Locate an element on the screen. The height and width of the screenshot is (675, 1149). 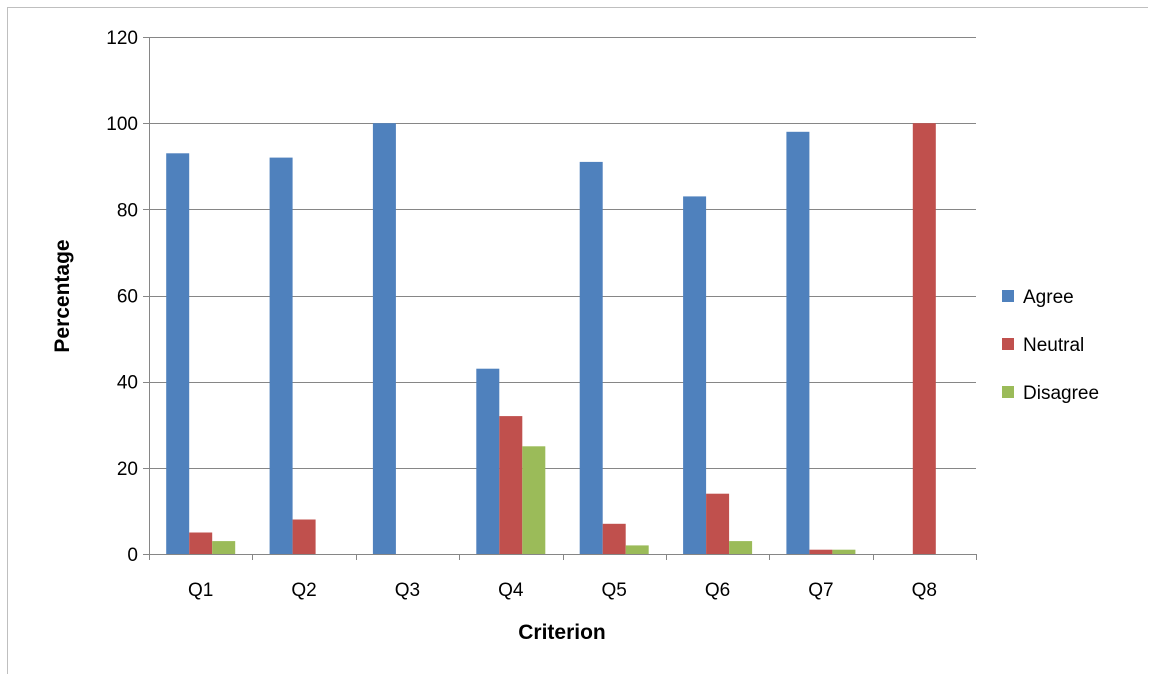
bar-disagree-q5 is located at coordinates (637, 549).